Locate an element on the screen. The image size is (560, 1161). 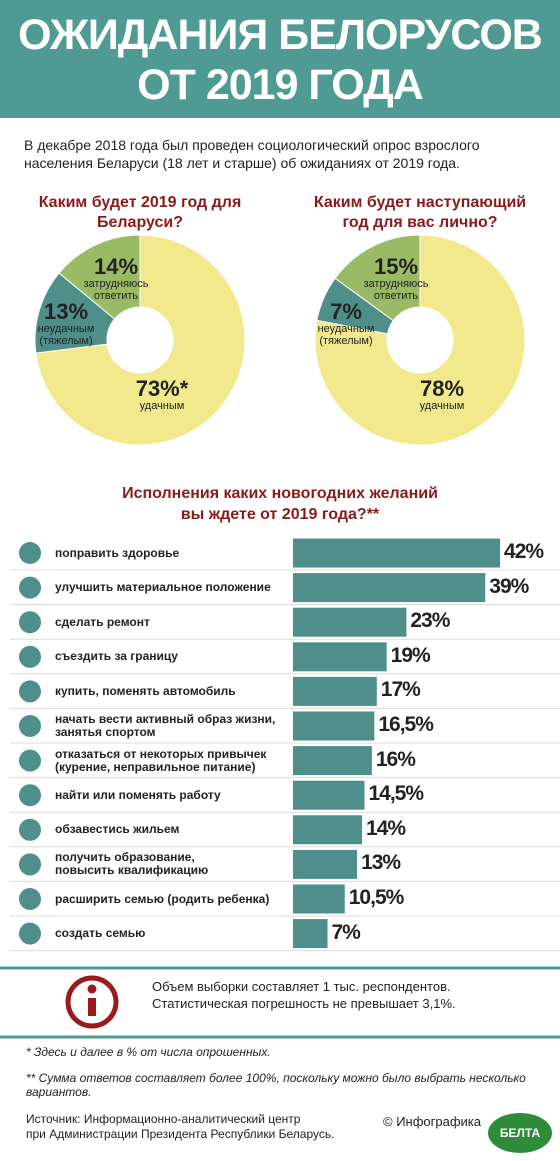
value-label: 16,5% is located at coordinates (406, 724).